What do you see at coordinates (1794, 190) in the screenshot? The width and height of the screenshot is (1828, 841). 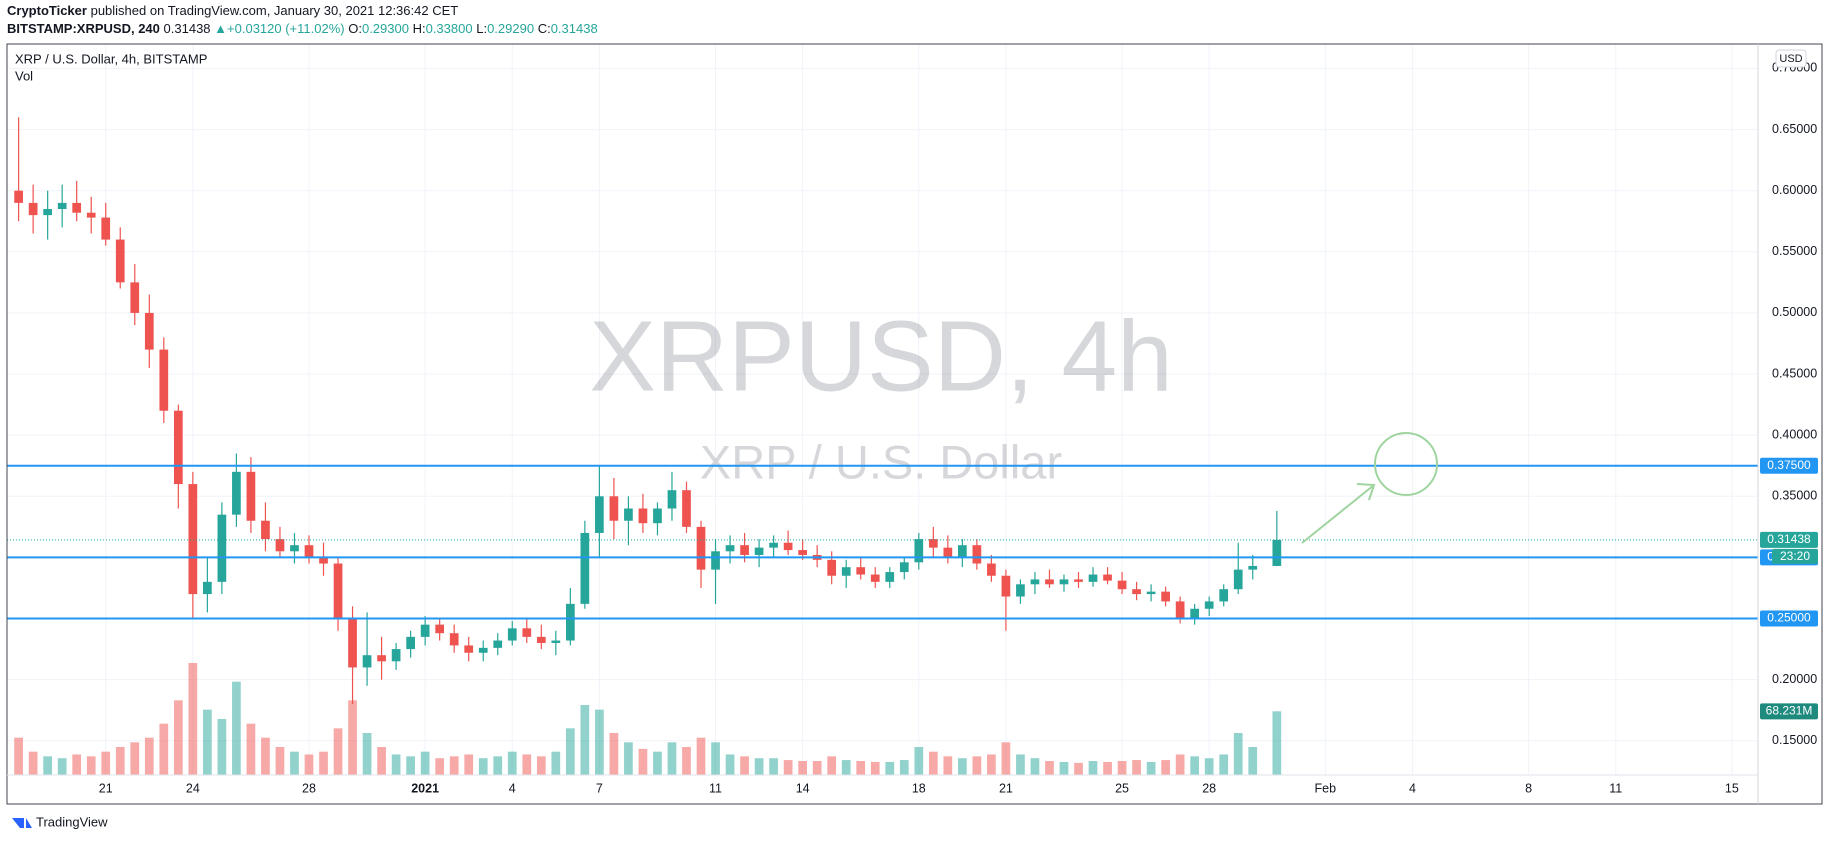 I see `y-tick-label: 0.60000` at bounding box center [1794, 190].